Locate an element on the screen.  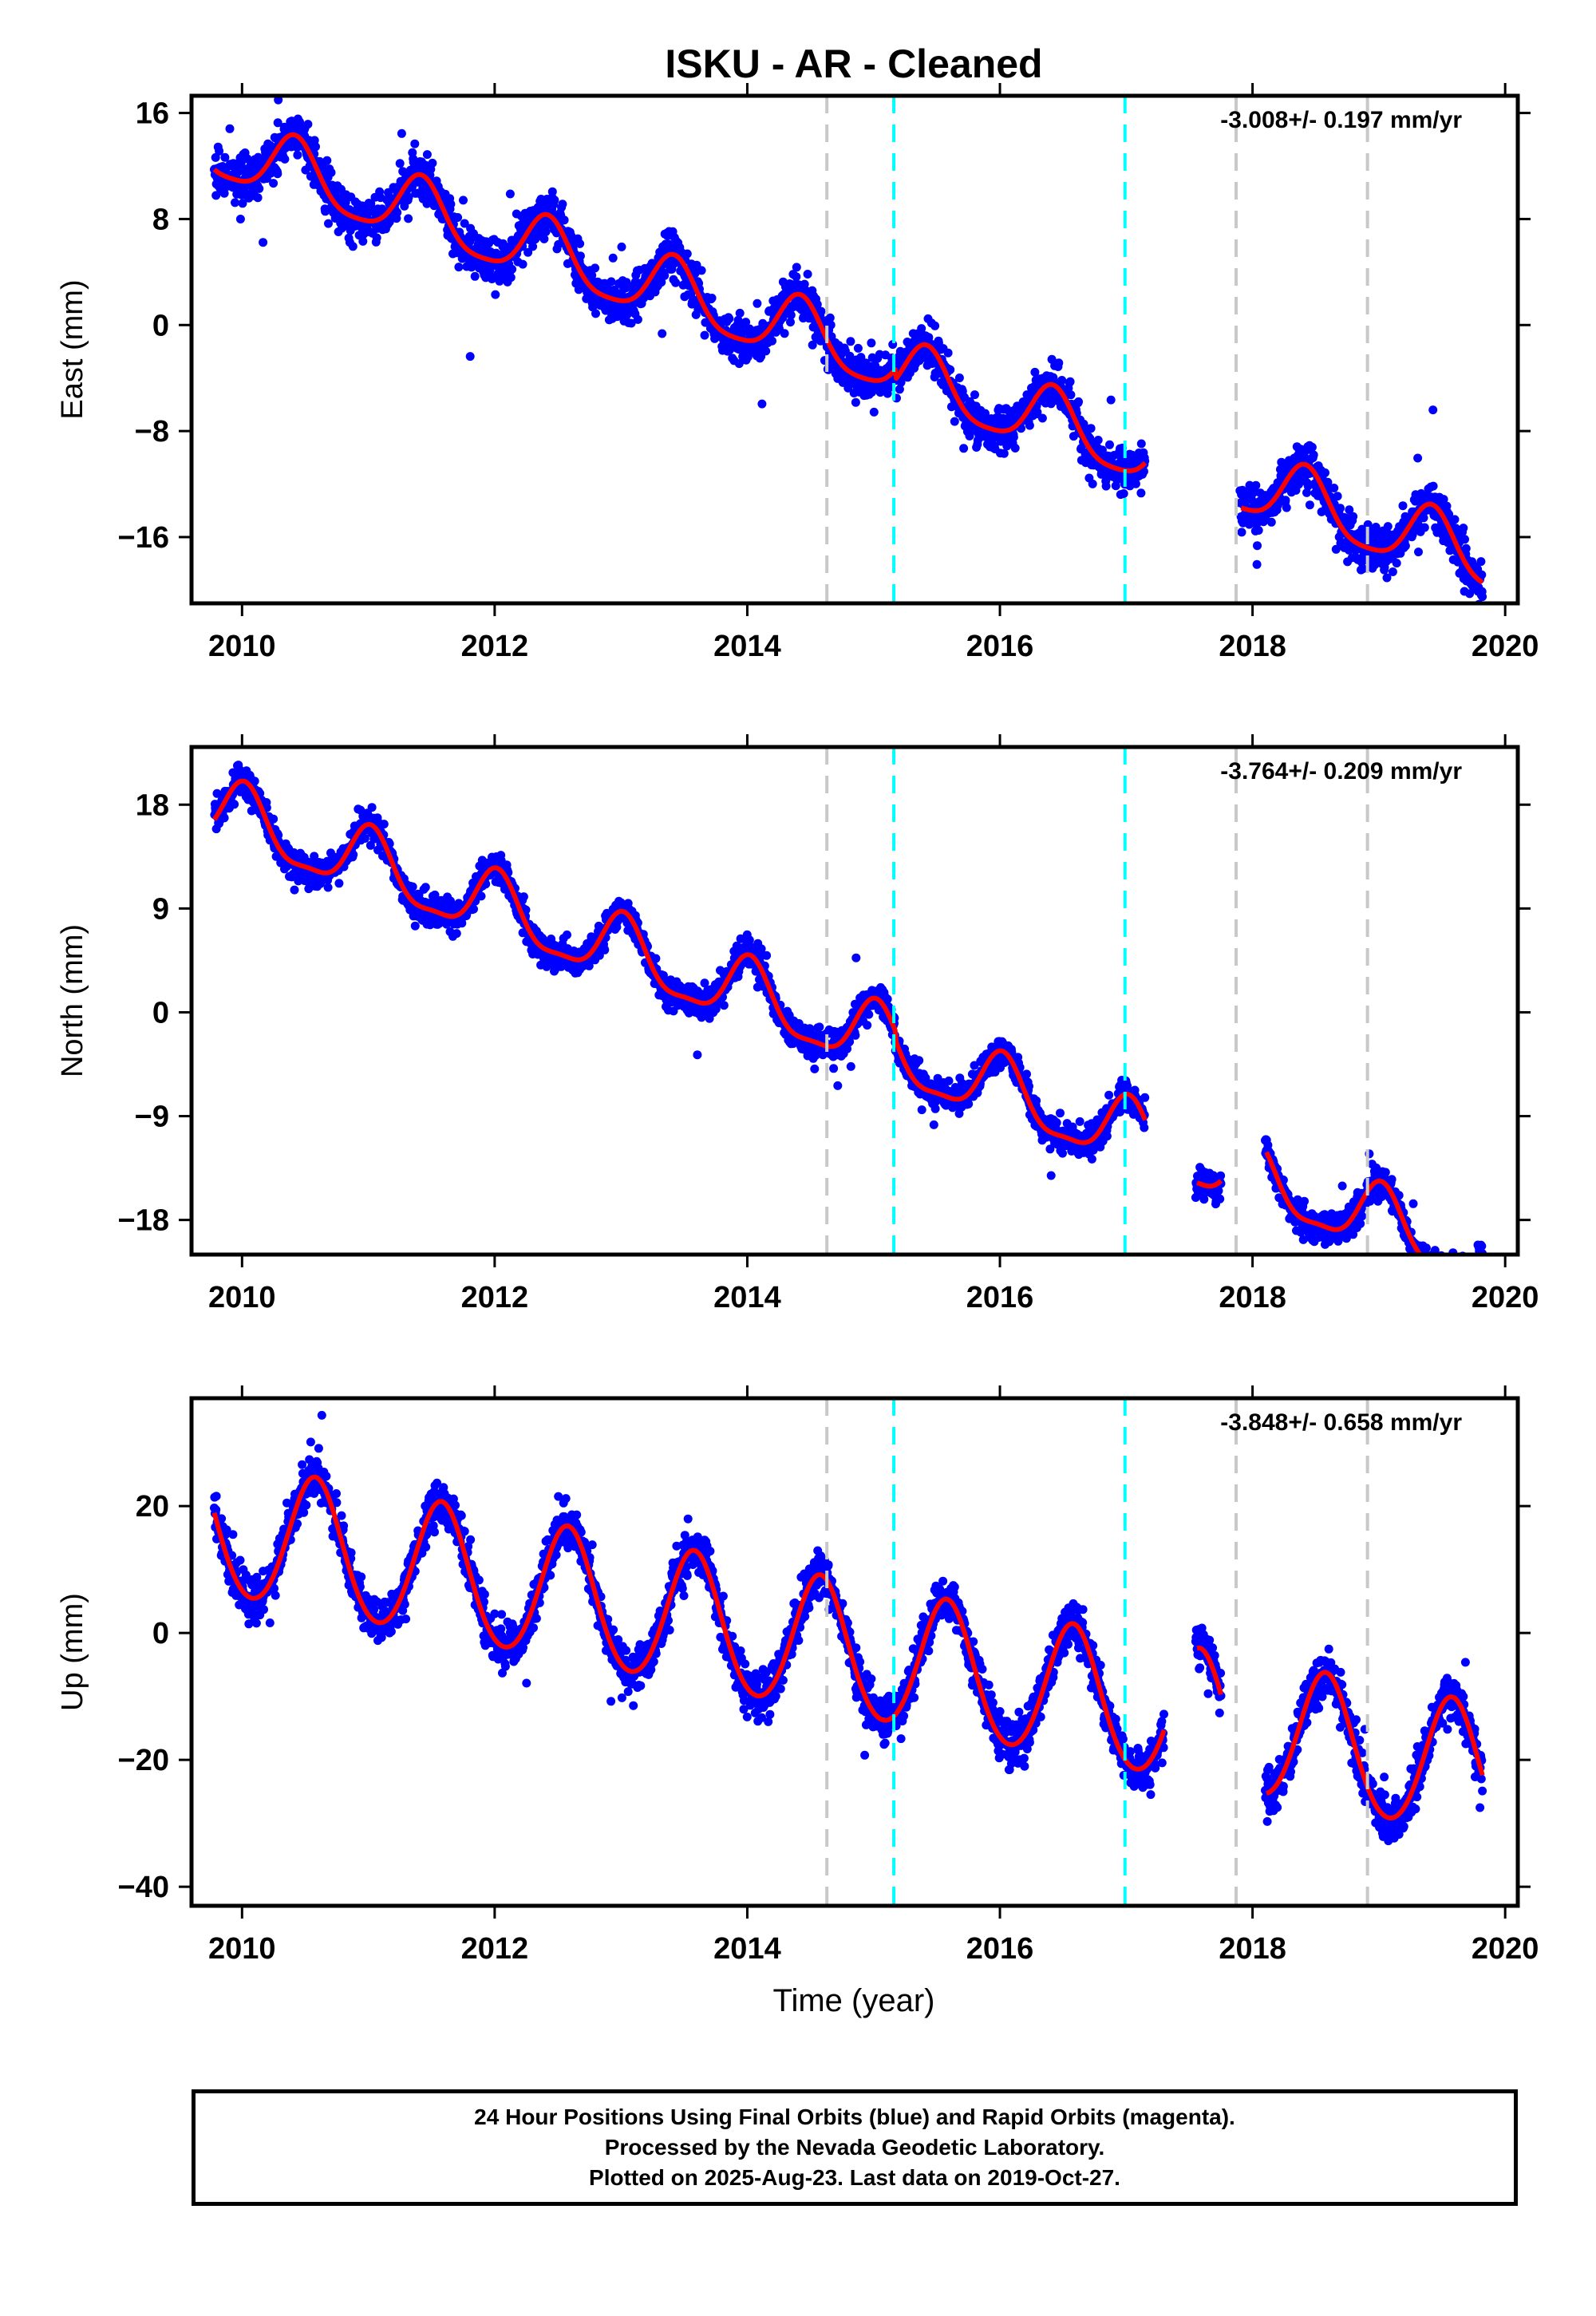
x-tick-label: 2014 is located at coordinates (747, 646).